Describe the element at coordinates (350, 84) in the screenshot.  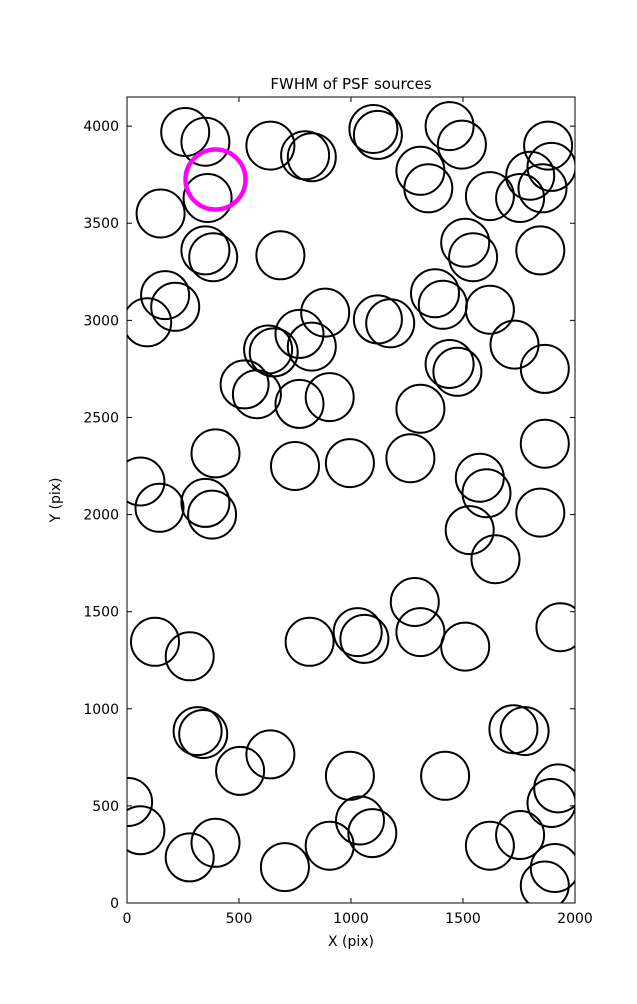
I see `chart-title: FWHM of PSF sources` at that location.